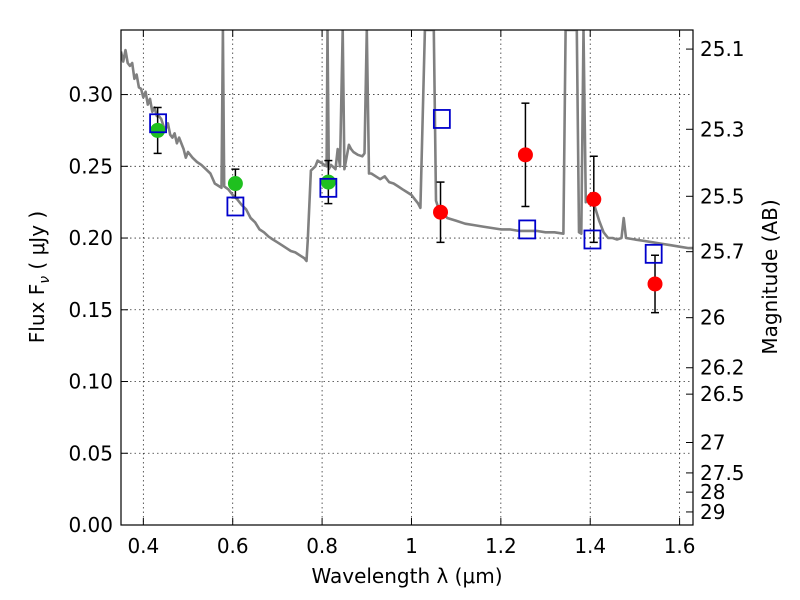 This screenshot has height=600, width=800. I want to click on right-tick-label: 25.5, so click(722, 196).